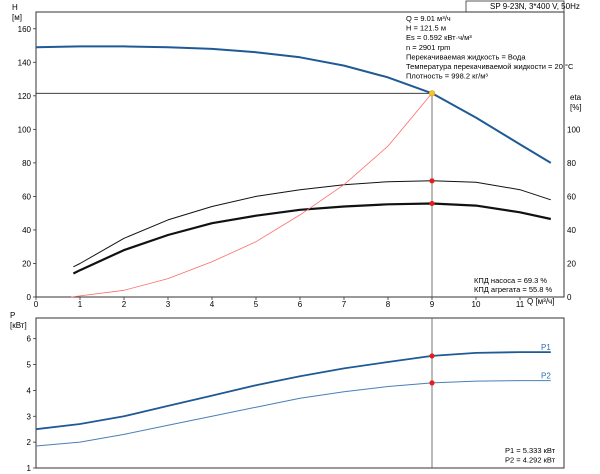 The image size is (600, 474). What do you see at coordinates (26, 263) in the screenshot?
I see `y-tick-label: 20` at bounding box center [26, 263].